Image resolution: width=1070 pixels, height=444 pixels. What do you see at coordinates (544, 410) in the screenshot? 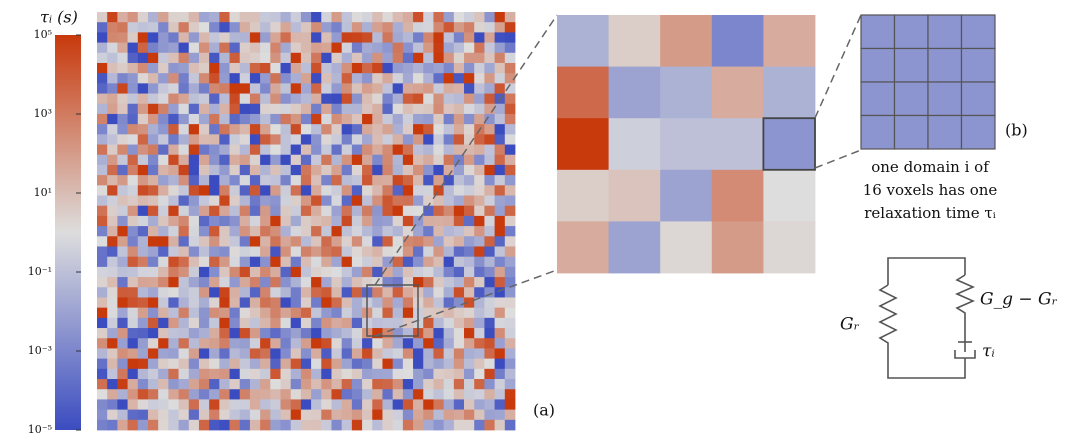
I see `panel-label: (a)` at bounding box center [544, 410].